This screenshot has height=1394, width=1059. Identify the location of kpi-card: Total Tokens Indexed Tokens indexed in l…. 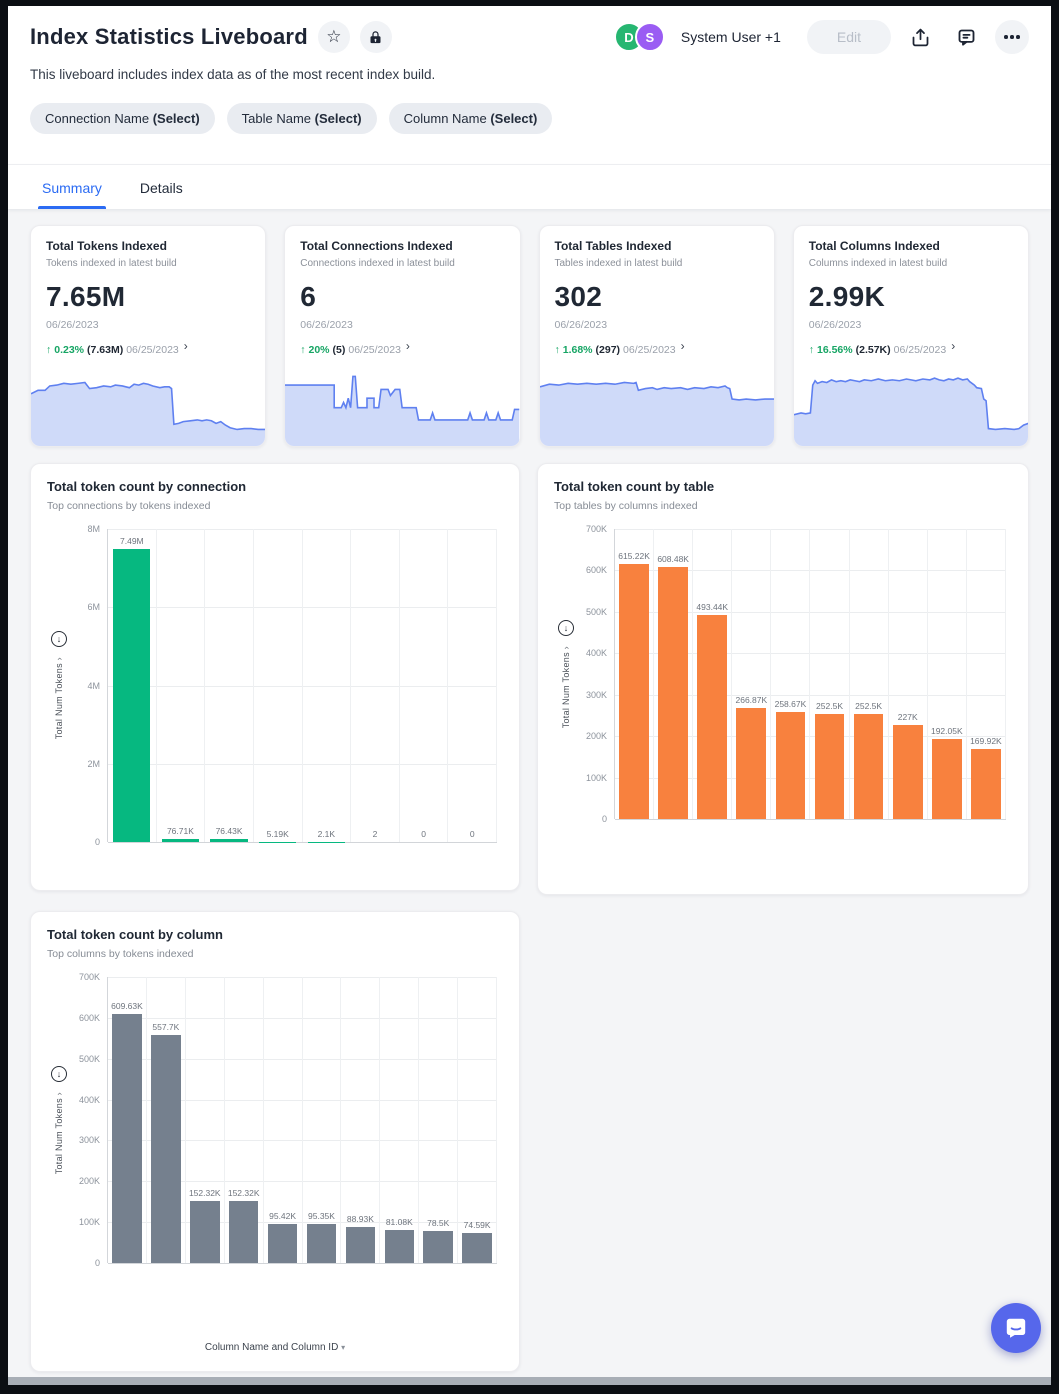
(148, 336).